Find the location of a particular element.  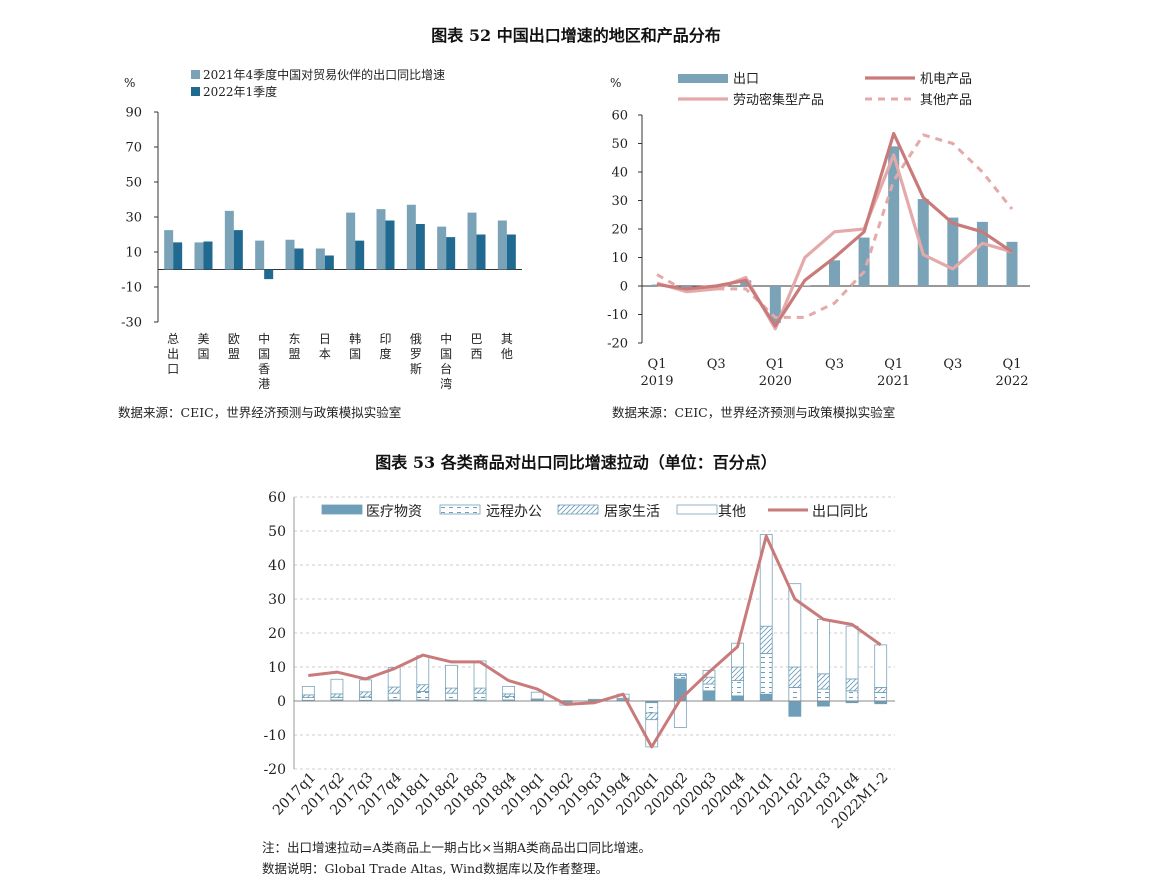

x-category-label: 东 is located at coordinates (294, 339).